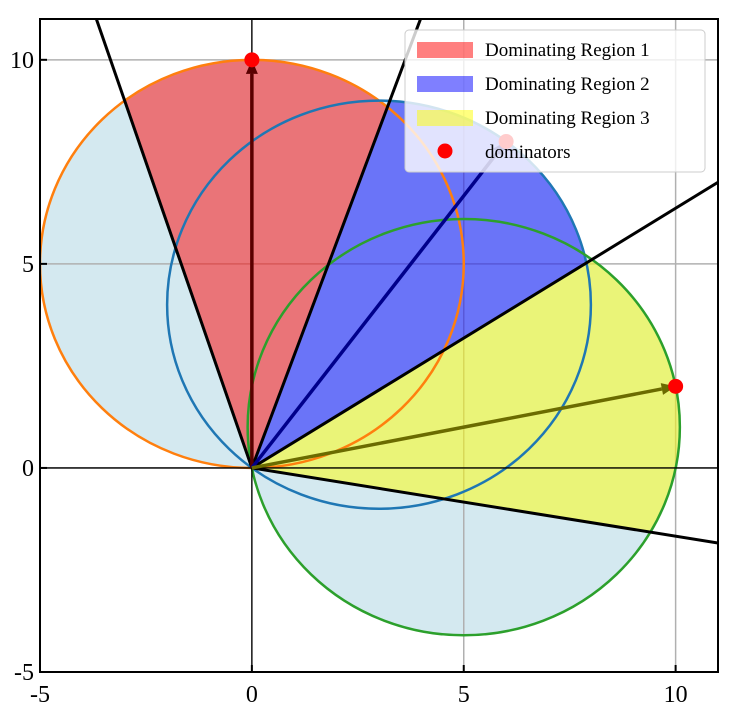 This screenshot has height=725, width=730. Describe the element at coordinates (22, 61) in the screenshot. I see `y-tick-label: 10` at that location.